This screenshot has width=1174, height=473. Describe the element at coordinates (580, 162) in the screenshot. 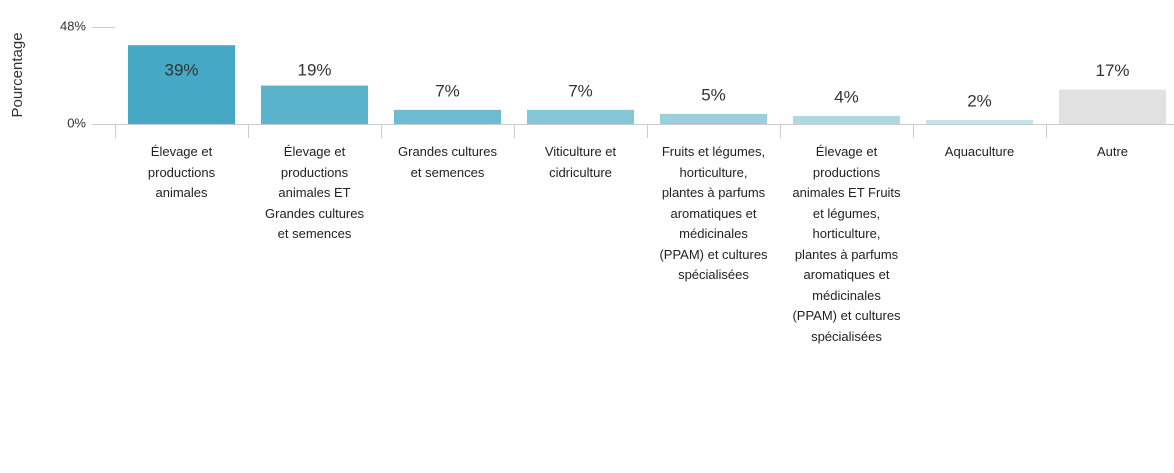

I see `x-tick-label: Viticulture et cidriculture` at that location.